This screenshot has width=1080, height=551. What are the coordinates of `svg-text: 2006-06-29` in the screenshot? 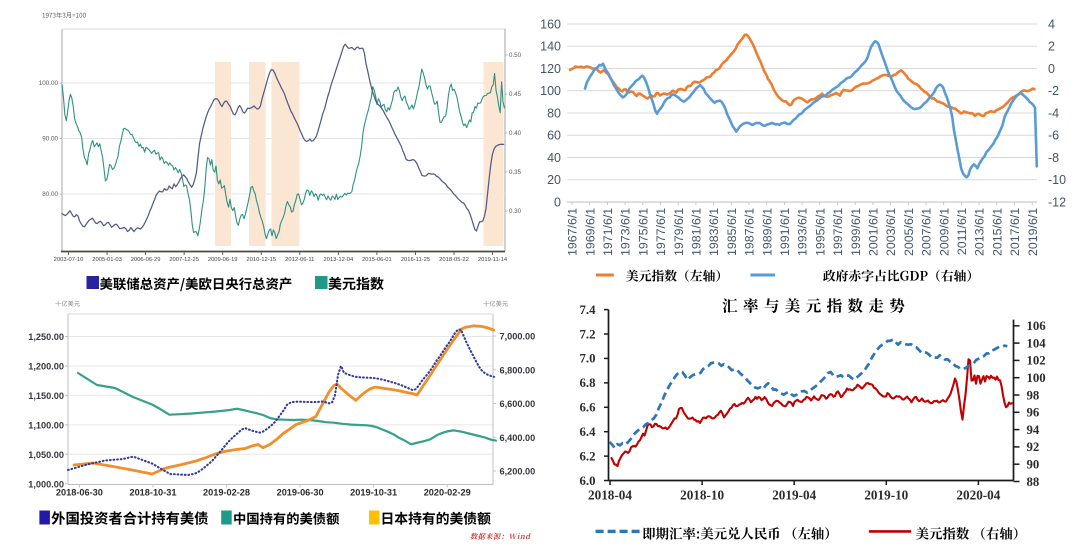 It's located at (146, 260).